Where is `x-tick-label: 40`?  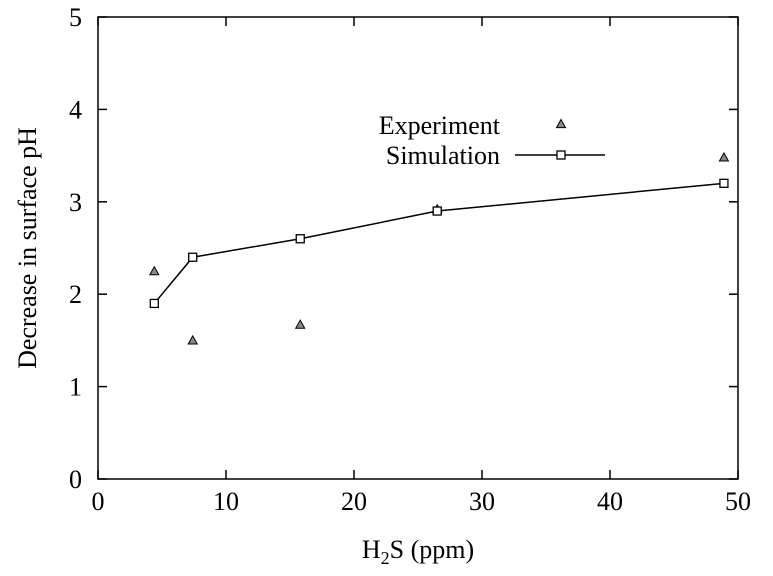
x-tick-label: 40 is located at coordinates (610, 501).